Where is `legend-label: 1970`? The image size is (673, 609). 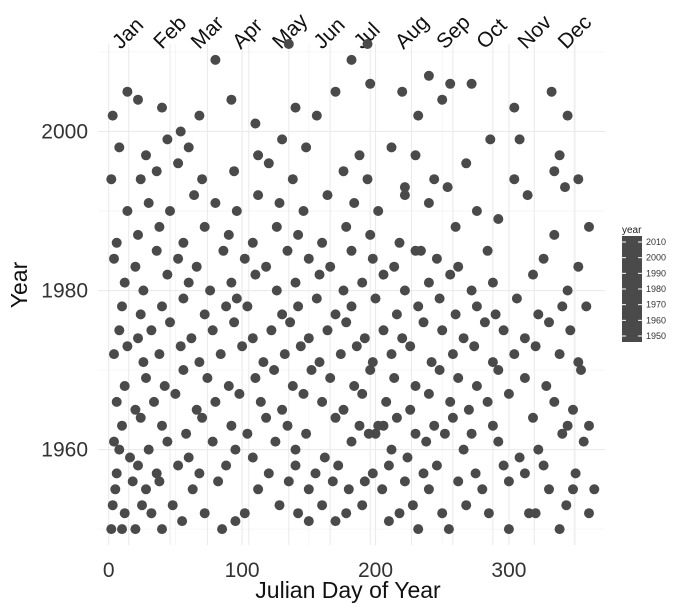
legend-label: 1970 is located at coordinates (656, 305).